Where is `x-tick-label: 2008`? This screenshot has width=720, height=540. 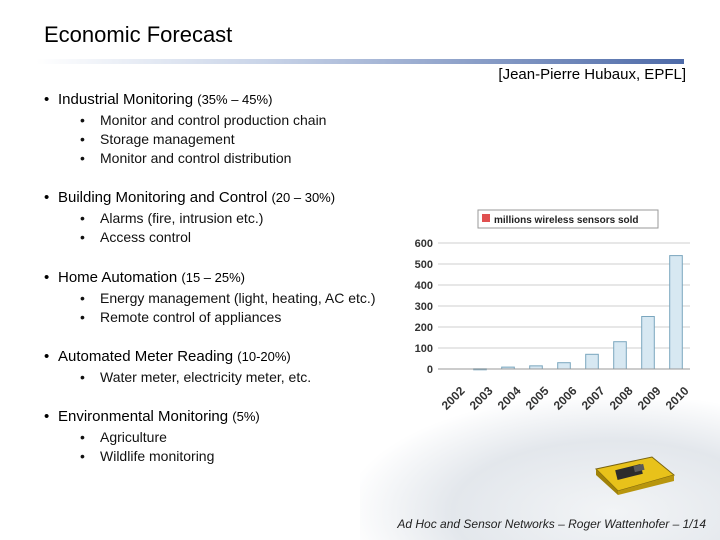 x-tick-label: 2008 is located at coordinates (621, 398).